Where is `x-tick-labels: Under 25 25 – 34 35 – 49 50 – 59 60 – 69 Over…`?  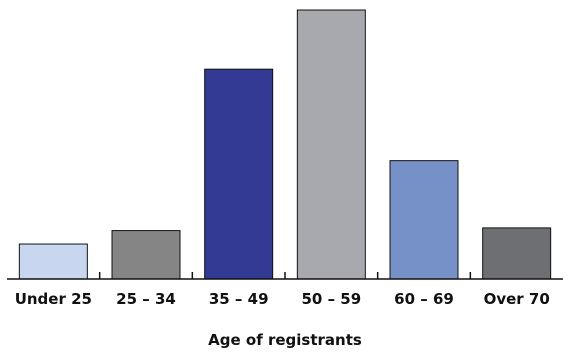 x-tick-labels: Under 25 25 – 34 35 – 49 50 – 59 60 – 69 Over… is located at coordinates (282, 299).